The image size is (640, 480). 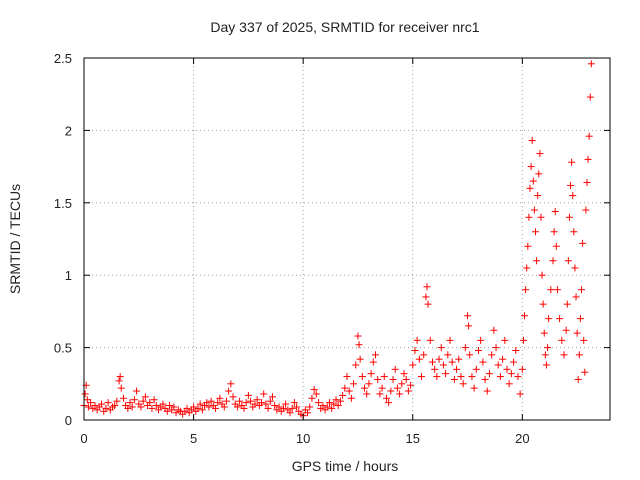 What do you see at coordinates (413, 438) in the screenshot?
I see `x-tick-label: 15` at bounding box center [413, 438].